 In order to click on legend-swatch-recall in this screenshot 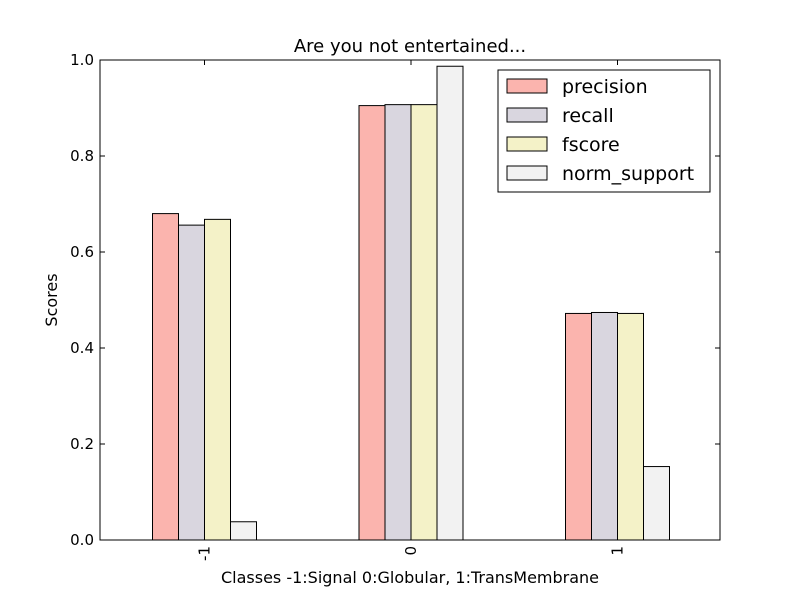, I will do `click(527, 115)`.